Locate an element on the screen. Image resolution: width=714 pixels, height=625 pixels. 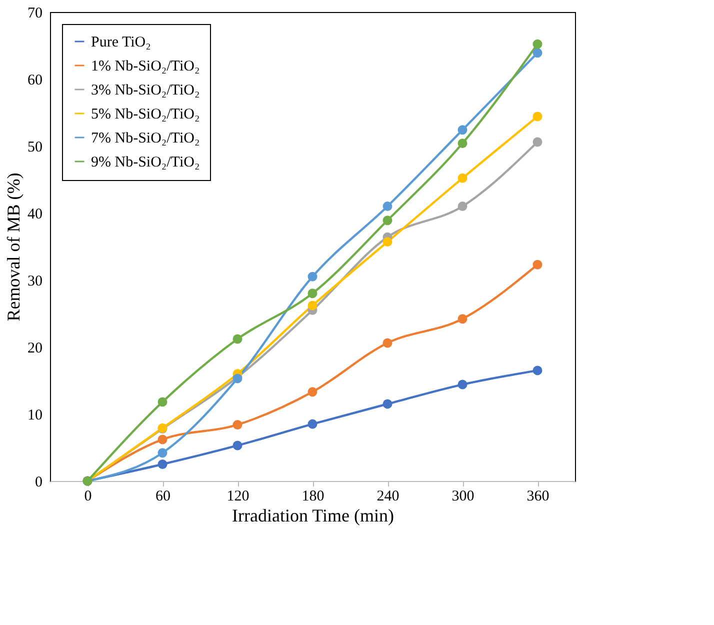
legend-label: 1% Nb-SiO₂/TiO₂ is located at coordinates (145, 66).